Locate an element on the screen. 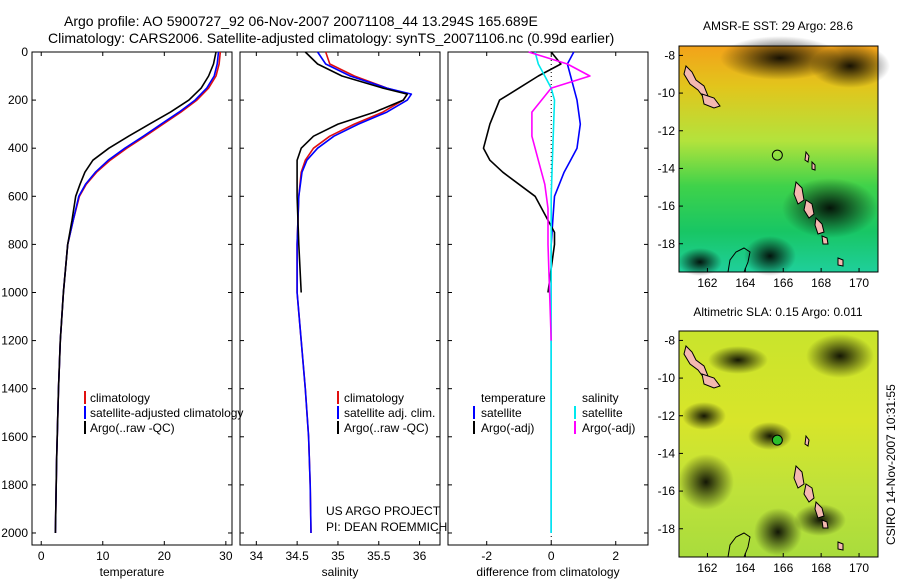 This screenshot has height=580, width=900. y-tick-label: -18 is located at coordinates (667, 244).